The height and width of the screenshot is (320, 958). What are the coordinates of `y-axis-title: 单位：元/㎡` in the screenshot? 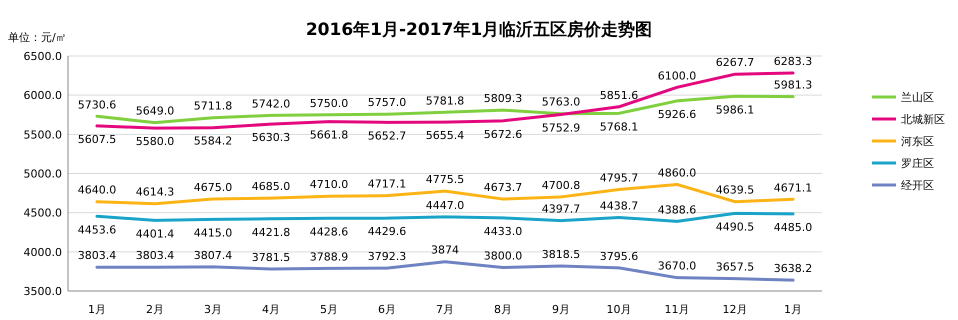 It's located at (37, 37).